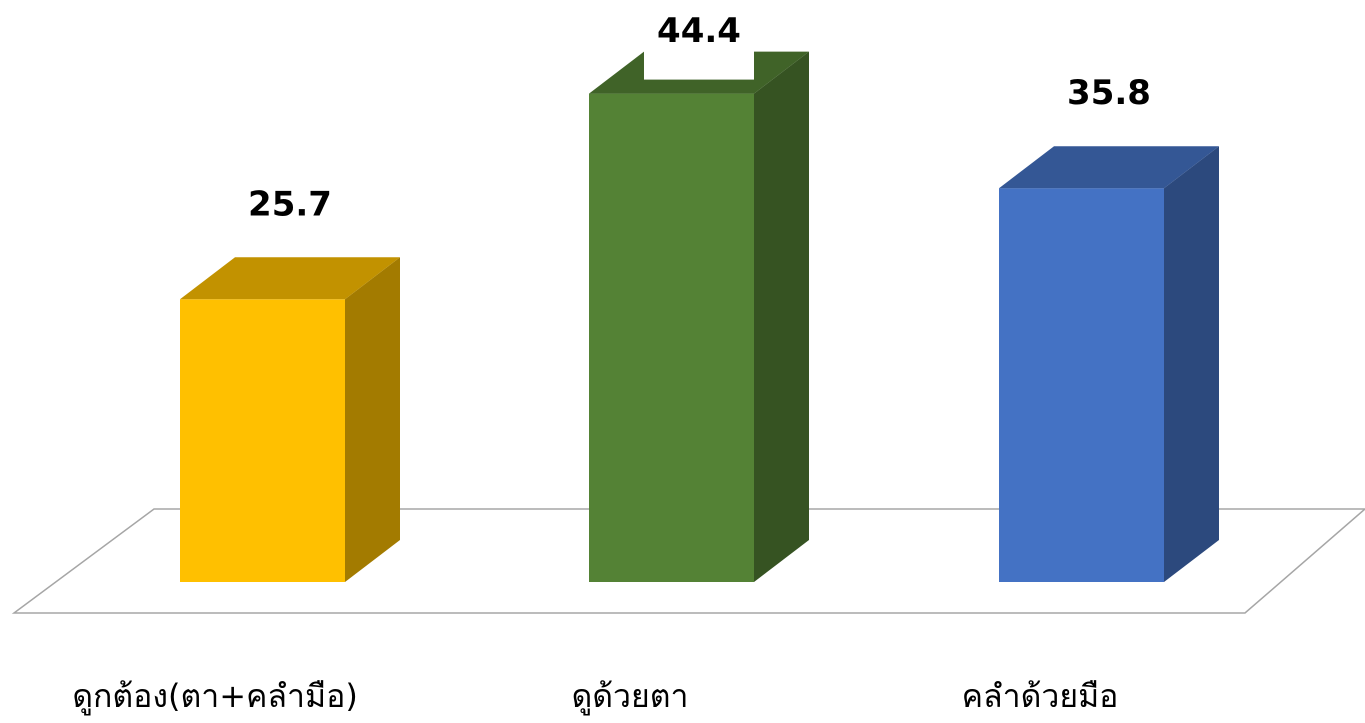 Image resolution: width=1365 pixels, height=723 pixels. What do you see at coordinates (290, 204) in the screenshot?
I see `data-label: 25.7` at bounding box center [290, 204].